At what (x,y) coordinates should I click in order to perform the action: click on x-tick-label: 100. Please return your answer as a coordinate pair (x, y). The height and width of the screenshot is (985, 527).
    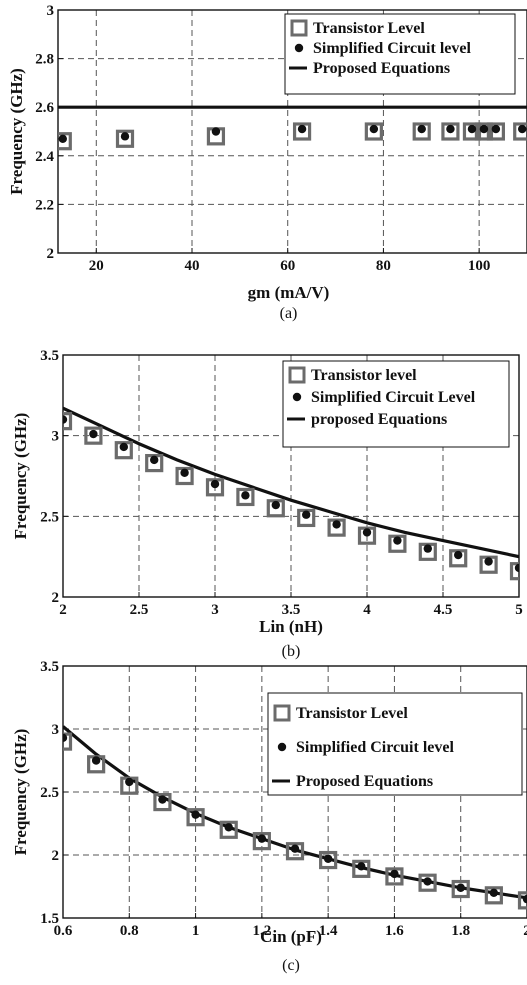
    Looking at the image, I should click on (479, 266).